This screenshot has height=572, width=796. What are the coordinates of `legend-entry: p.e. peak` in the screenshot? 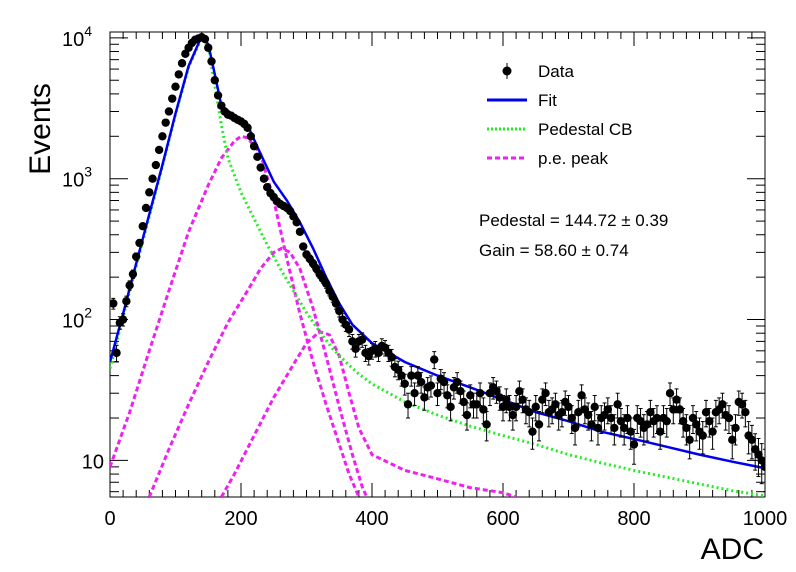 It's located at (547, 158).